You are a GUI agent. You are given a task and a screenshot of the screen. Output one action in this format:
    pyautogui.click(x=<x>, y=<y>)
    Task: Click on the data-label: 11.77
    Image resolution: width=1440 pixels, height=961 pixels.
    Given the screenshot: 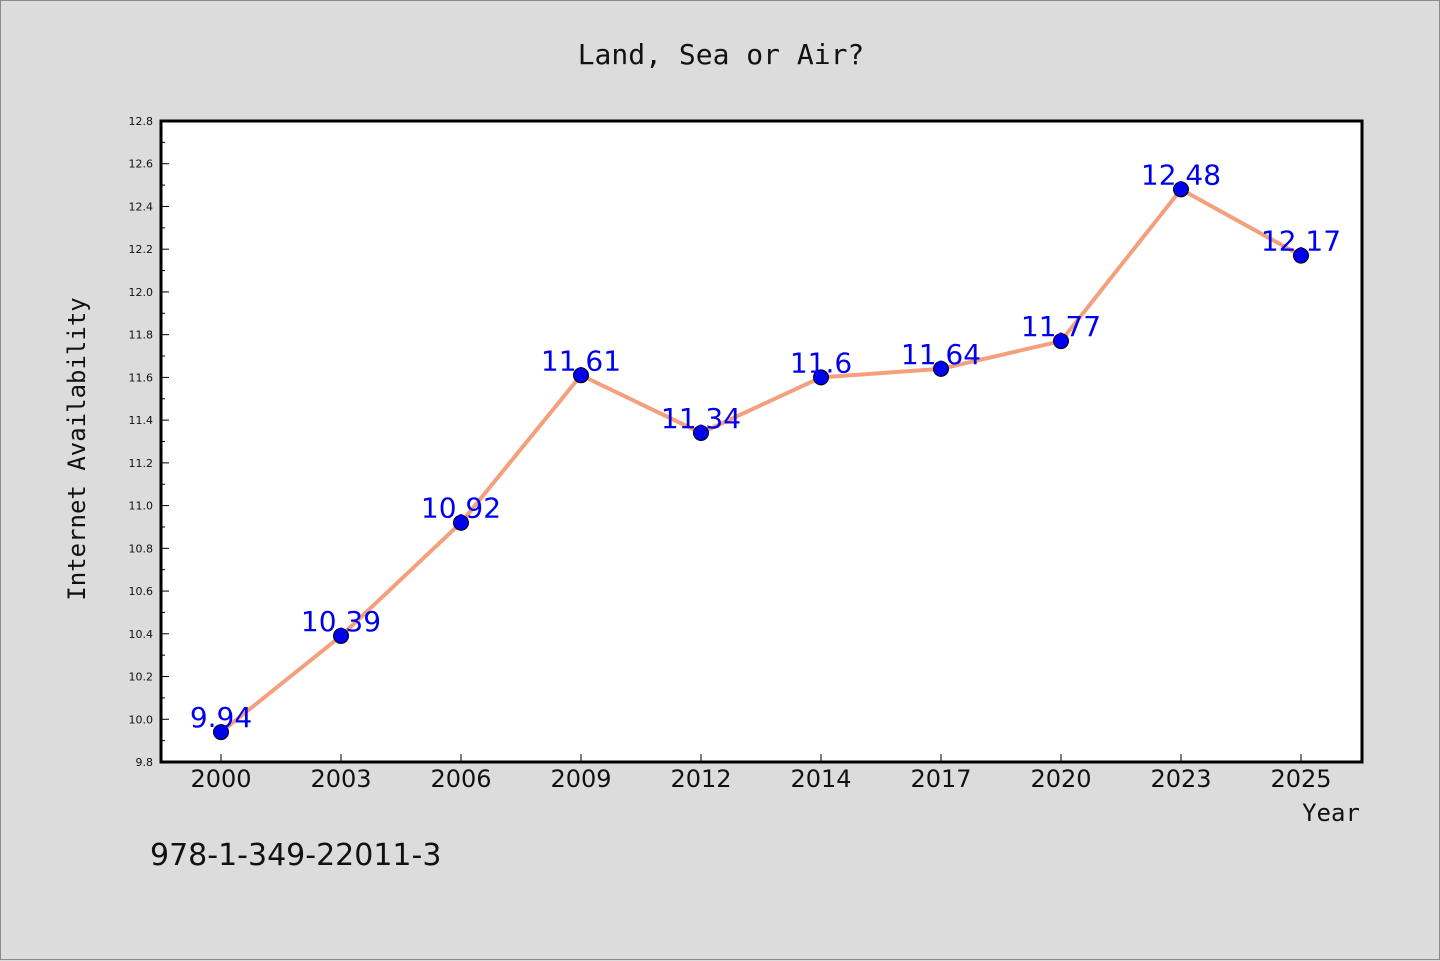 What is the action you would take?
    pyautogui.click(x=1061, y=326)
    